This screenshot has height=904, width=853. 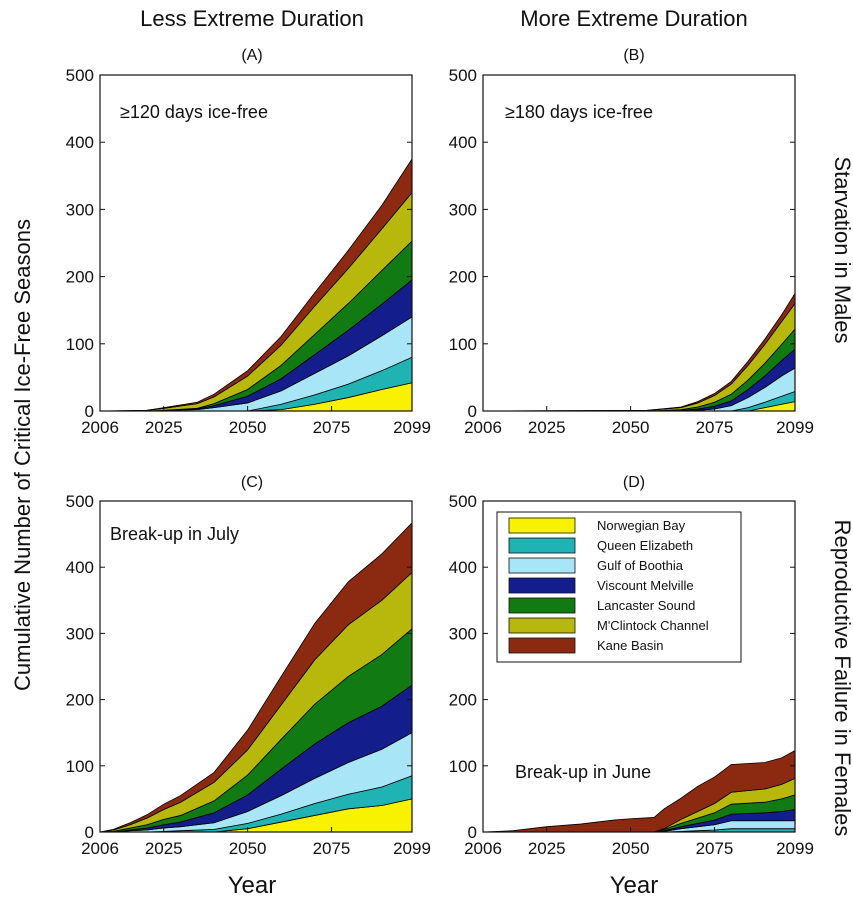 What do you see at coordinates (542, 525) in the screenshot?
I see `legend-swatch-norwegian-bay` at bounding box center [542, 525].